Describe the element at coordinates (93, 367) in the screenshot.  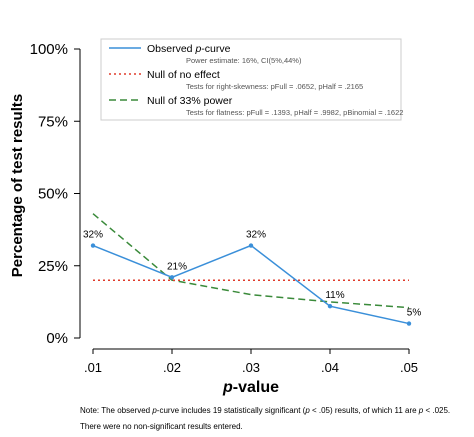
I see `x-tick-label-0: .01` at that location.